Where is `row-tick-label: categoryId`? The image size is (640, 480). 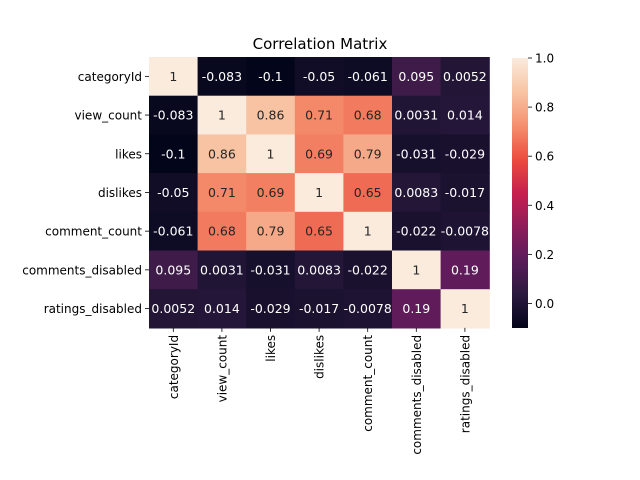 row-tick-label: categoryId is located at coordinates (110, 77).